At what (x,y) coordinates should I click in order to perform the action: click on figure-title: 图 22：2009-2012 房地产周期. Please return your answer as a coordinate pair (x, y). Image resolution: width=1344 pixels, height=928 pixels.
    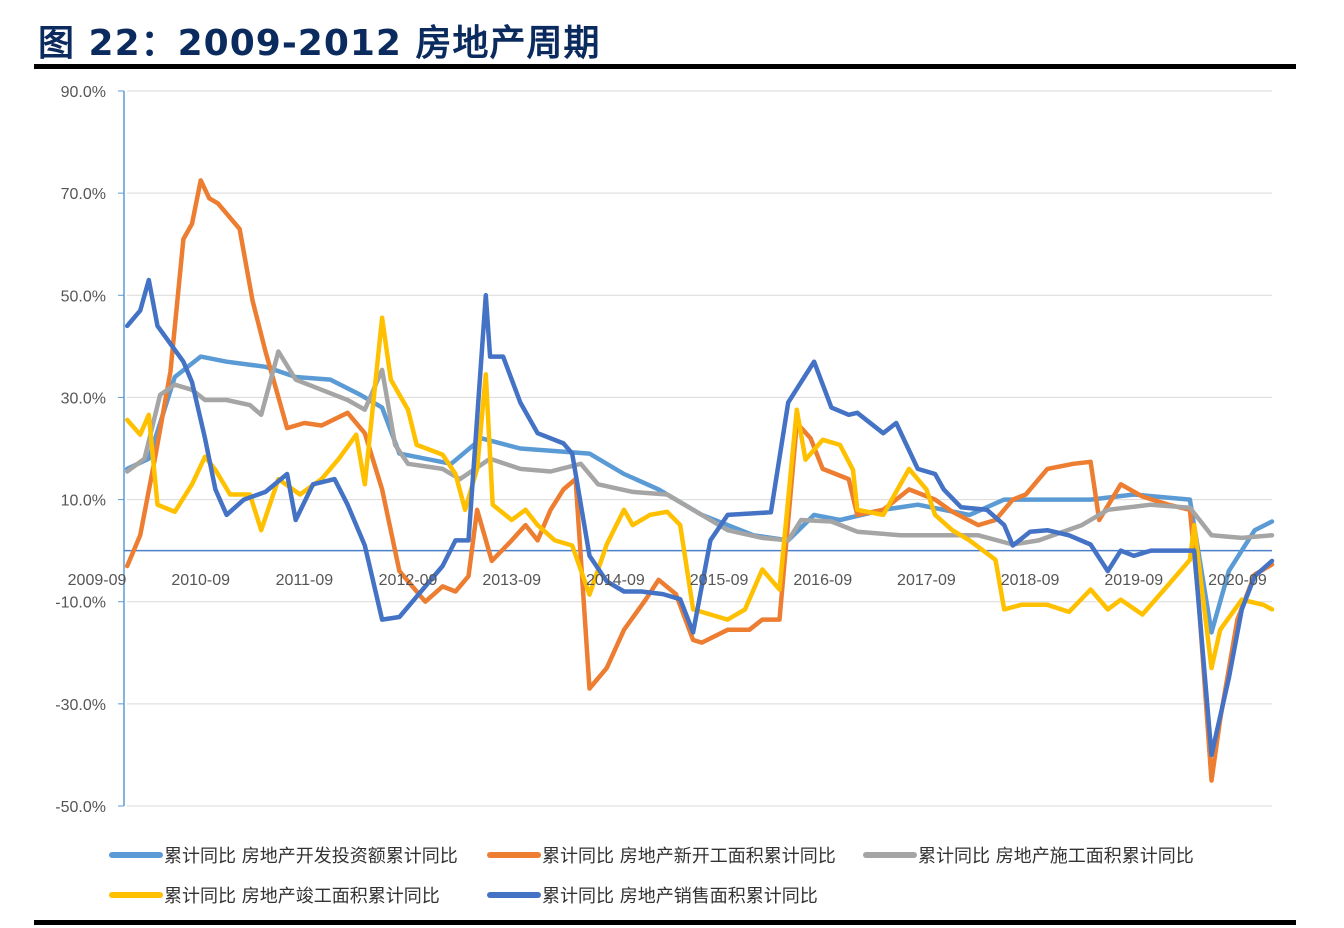
    Looking at the image, I should click on (319, 43).